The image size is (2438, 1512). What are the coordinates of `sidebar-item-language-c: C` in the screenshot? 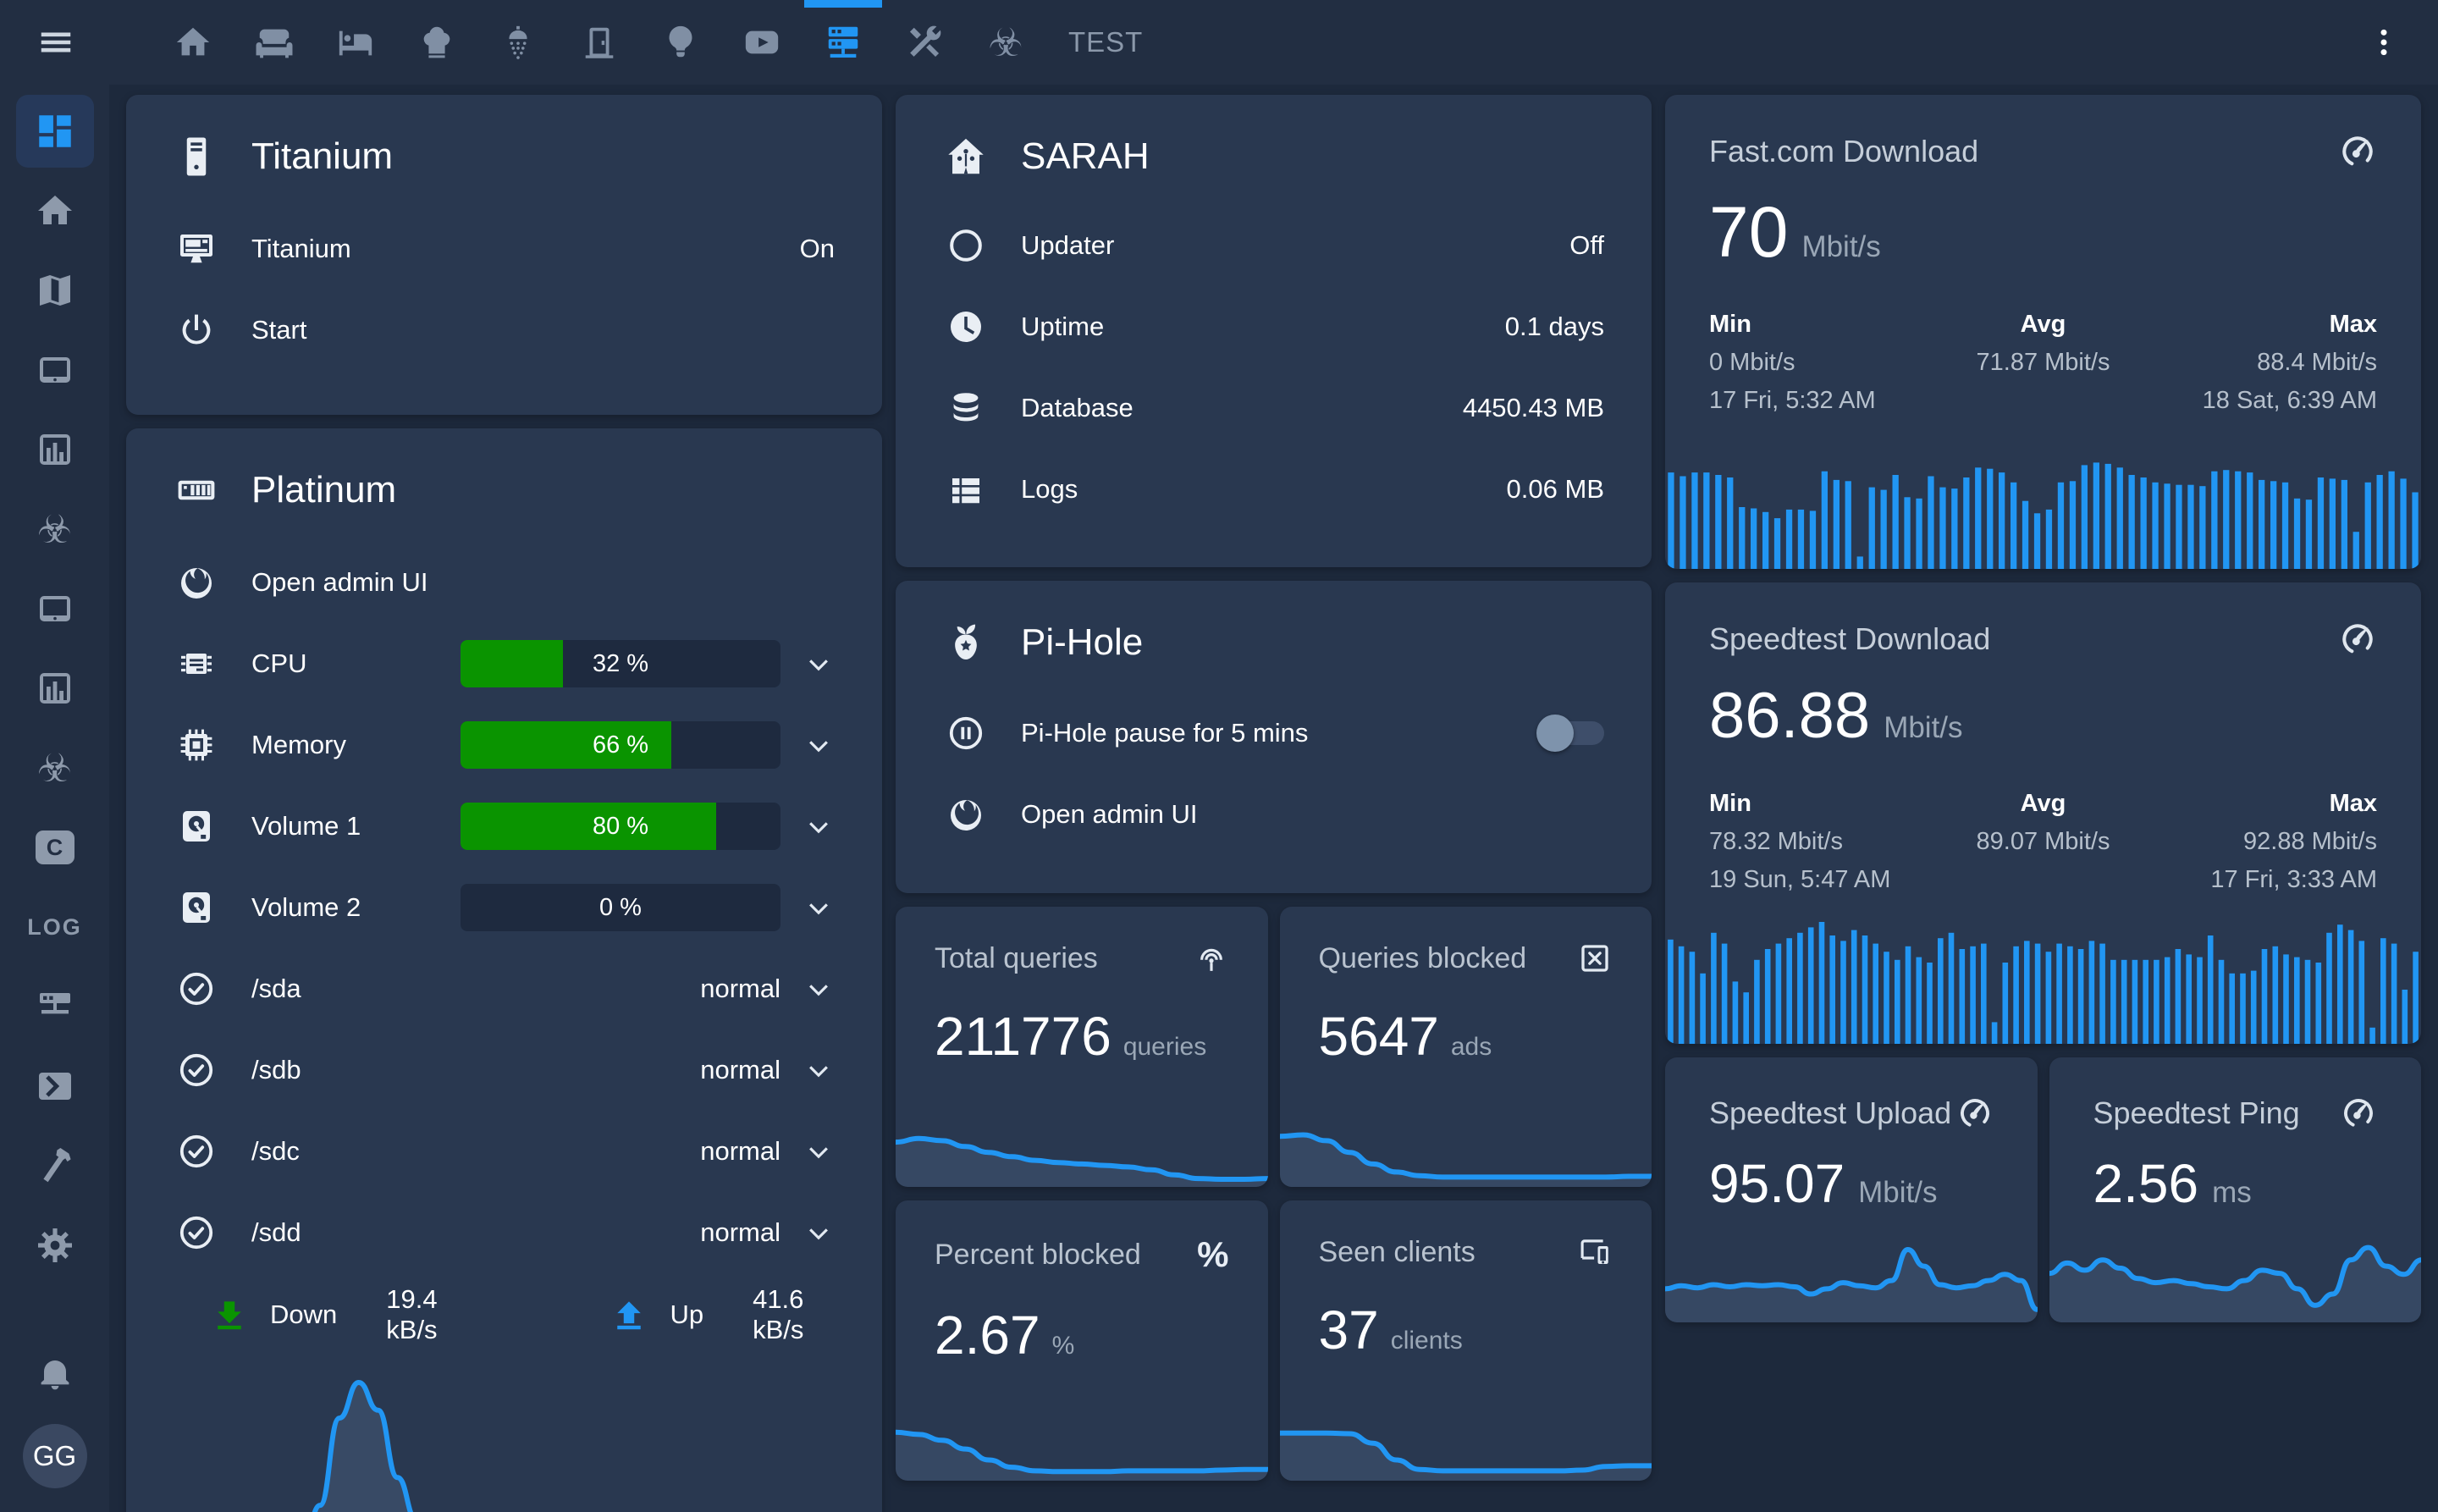 It's located at (54, 847).